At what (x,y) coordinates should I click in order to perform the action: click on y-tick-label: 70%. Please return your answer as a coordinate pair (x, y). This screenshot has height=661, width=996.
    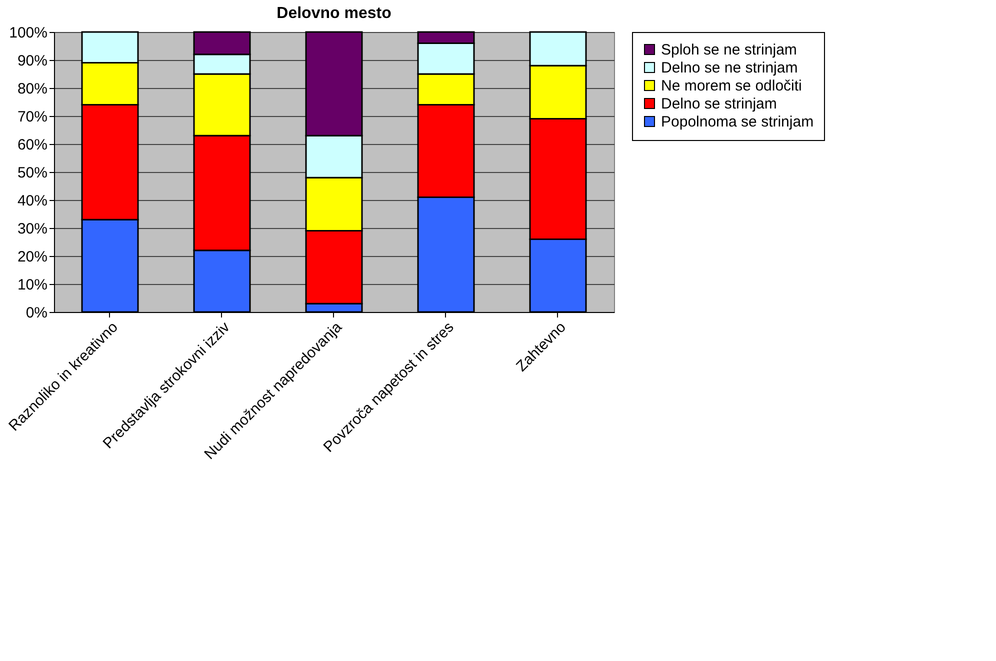
    Looking at the image, I should click on (32, 117).